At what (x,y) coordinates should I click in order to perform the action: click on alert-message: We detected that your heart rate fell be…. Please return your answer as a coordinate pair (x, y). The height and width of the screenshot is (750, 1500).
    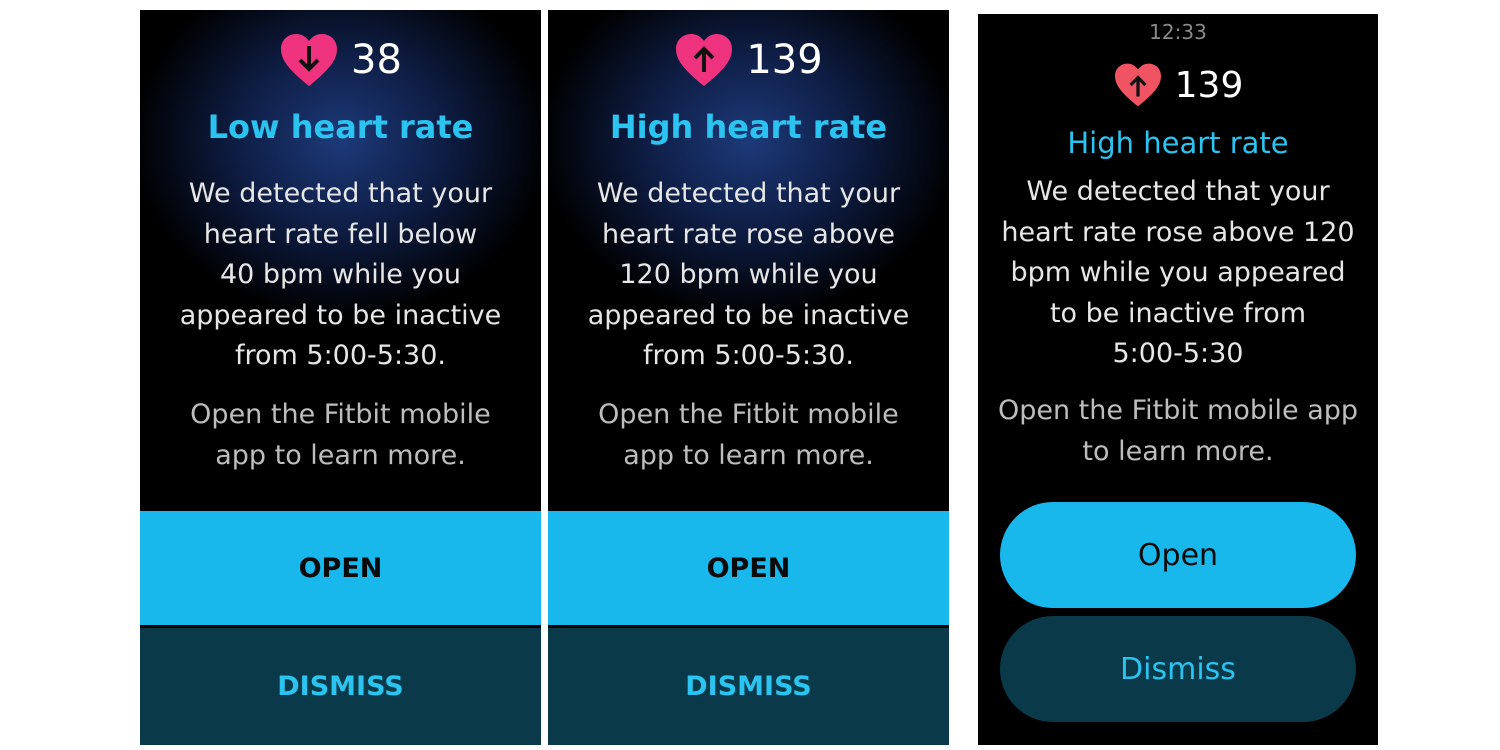
    Looking at the image, I should click on (340, 274).